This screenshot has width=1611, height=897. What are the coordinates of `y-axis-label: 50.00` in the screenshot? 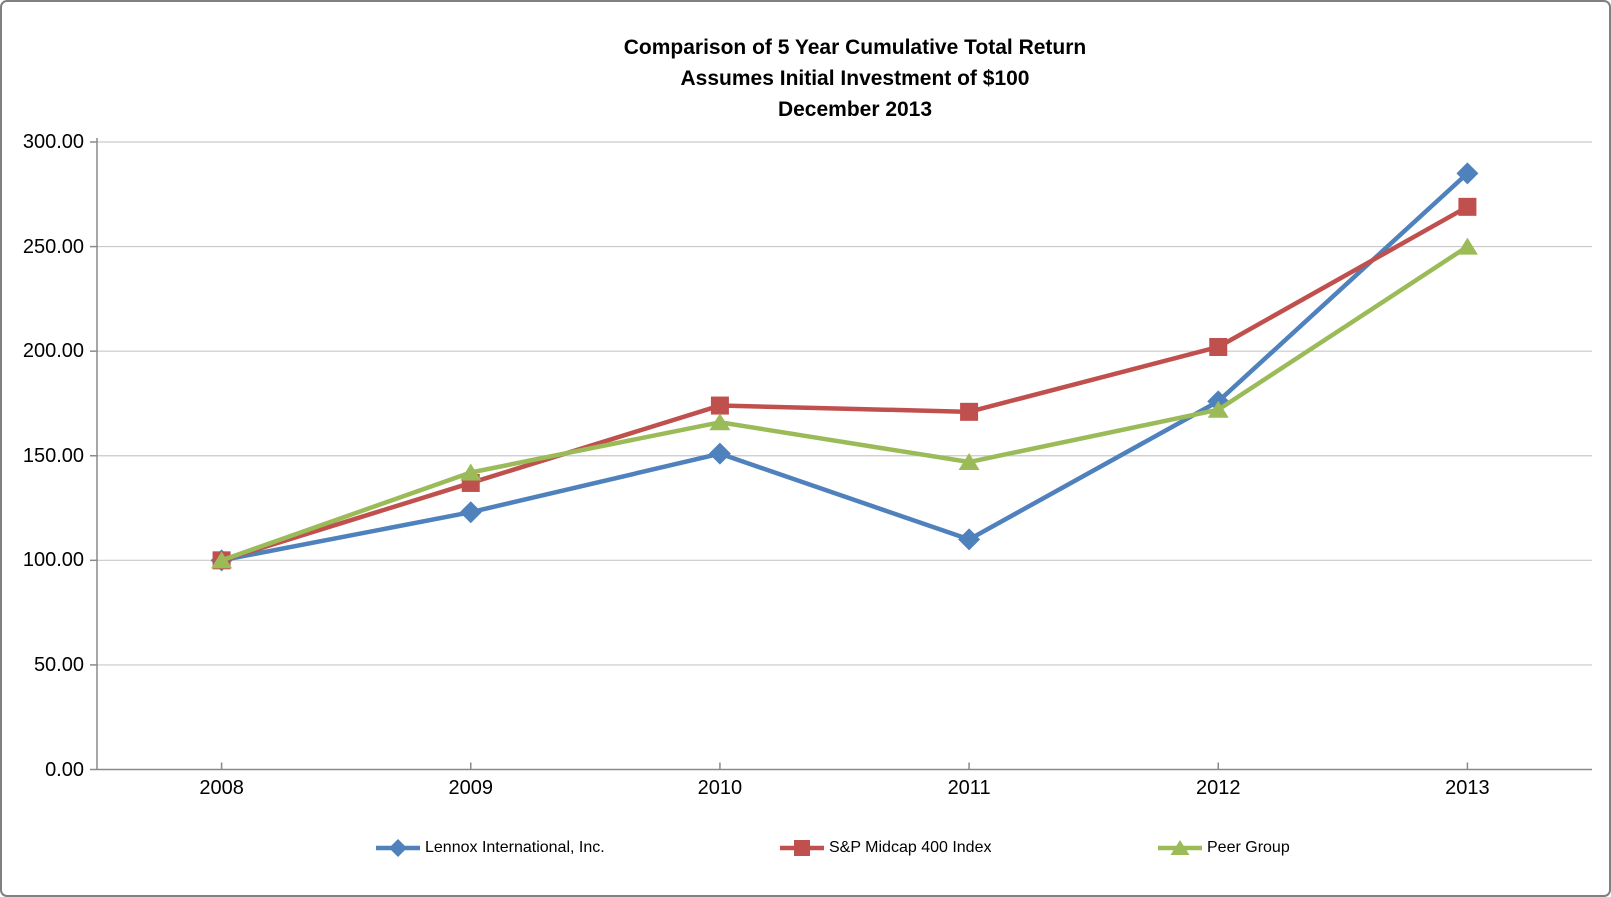 It's located at (58, 664).